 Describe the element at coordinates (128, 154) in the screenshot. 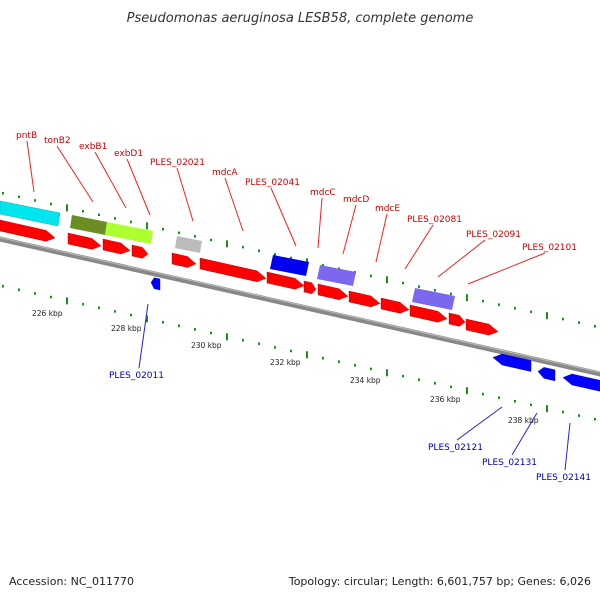

I see `label-exbD1: exbD1` at that location.